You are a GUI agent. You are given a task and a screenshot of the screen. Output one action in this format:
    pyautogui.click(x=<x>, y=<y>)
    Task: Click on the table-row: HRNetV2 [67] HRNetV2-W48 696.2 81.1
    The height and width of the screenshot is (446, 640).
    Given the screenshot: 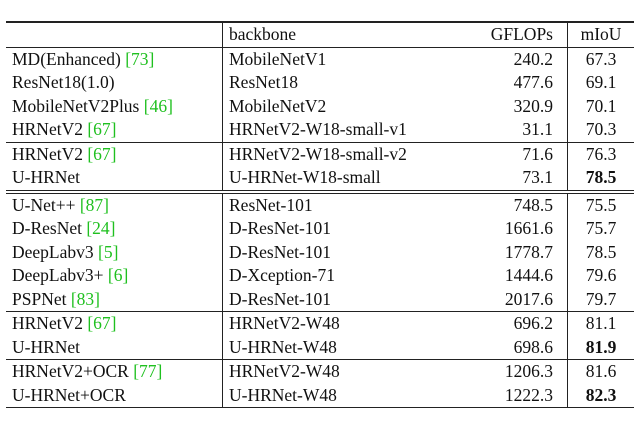 What is the action you would take?
    pyautogui.click(x=320, y=323)
    